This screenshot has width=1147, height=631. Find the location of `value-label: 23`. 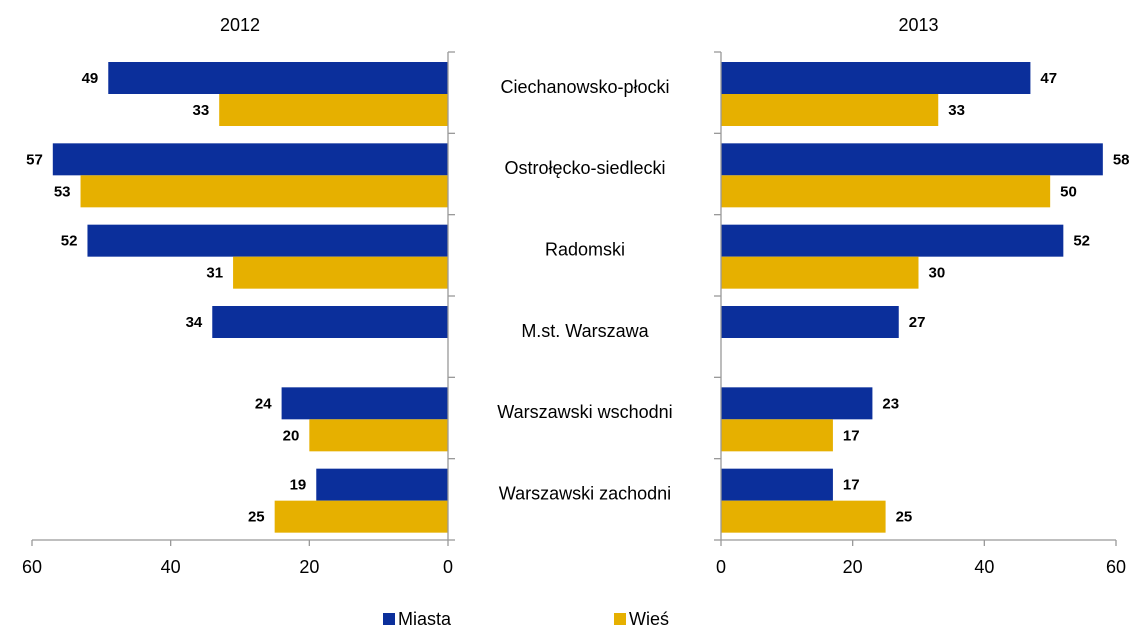

value-label: 23 is located at coordinates (890, 403).